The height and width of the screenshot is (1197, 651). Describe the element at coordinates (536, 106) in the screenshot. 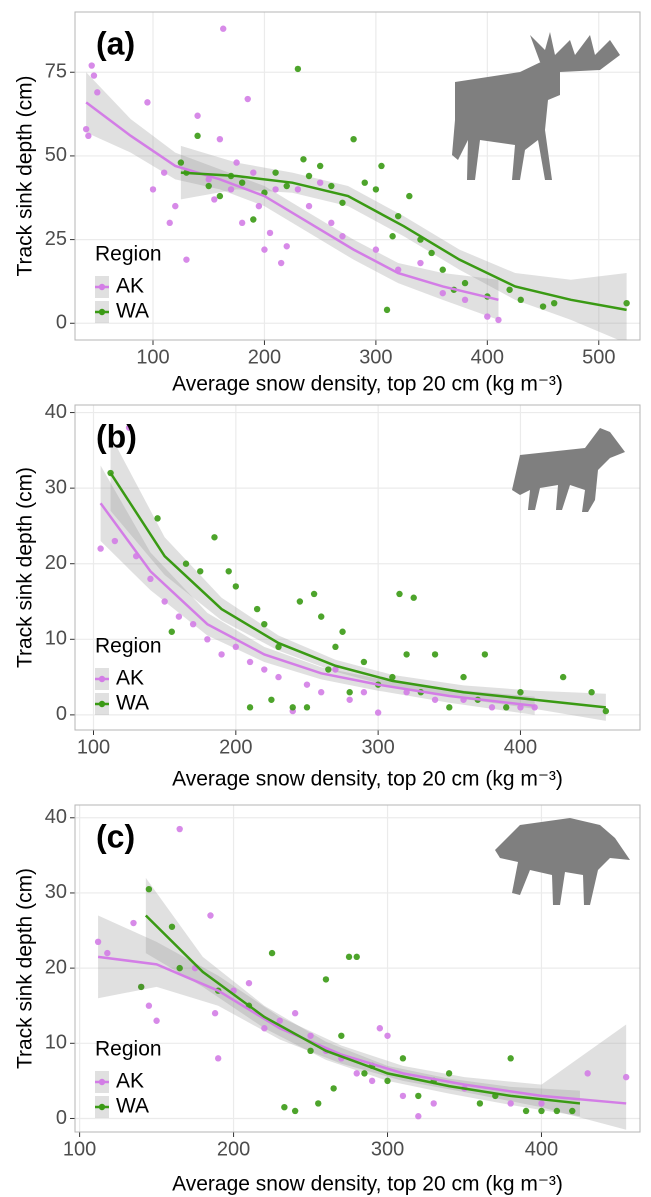

I see `moose-silhouette` at that location.